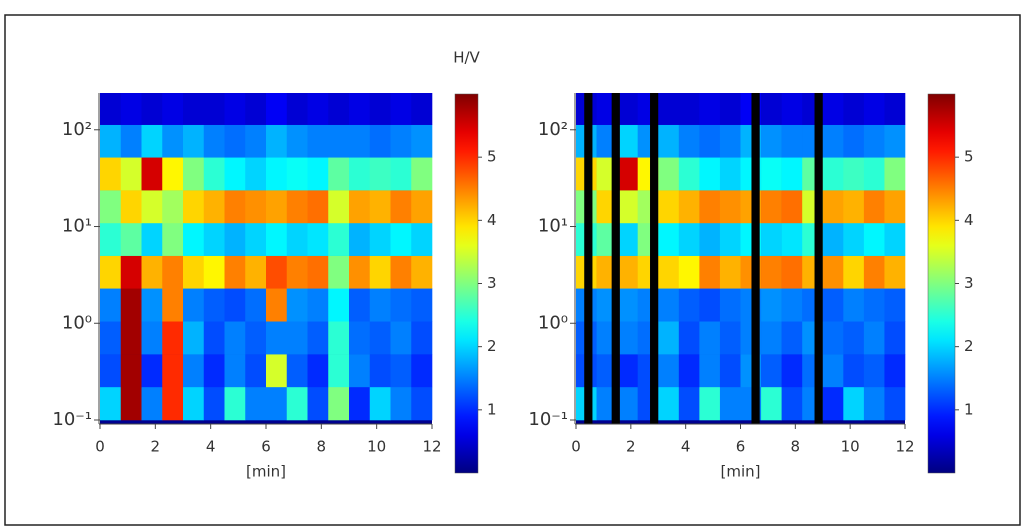 Image resolution: width=1026 pixels, height=530 pixels. Describe the element at coordinates (466, 58) in the screenshot. I see `colorbar-label: H/V` at that location.